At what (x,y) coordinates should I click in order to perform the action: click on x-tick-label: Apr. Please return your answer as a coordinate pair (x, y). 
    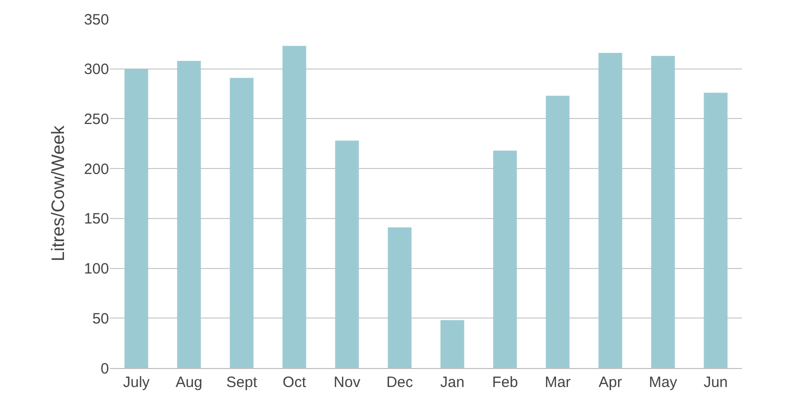
    Looking at the image, I should click on (610, 382).